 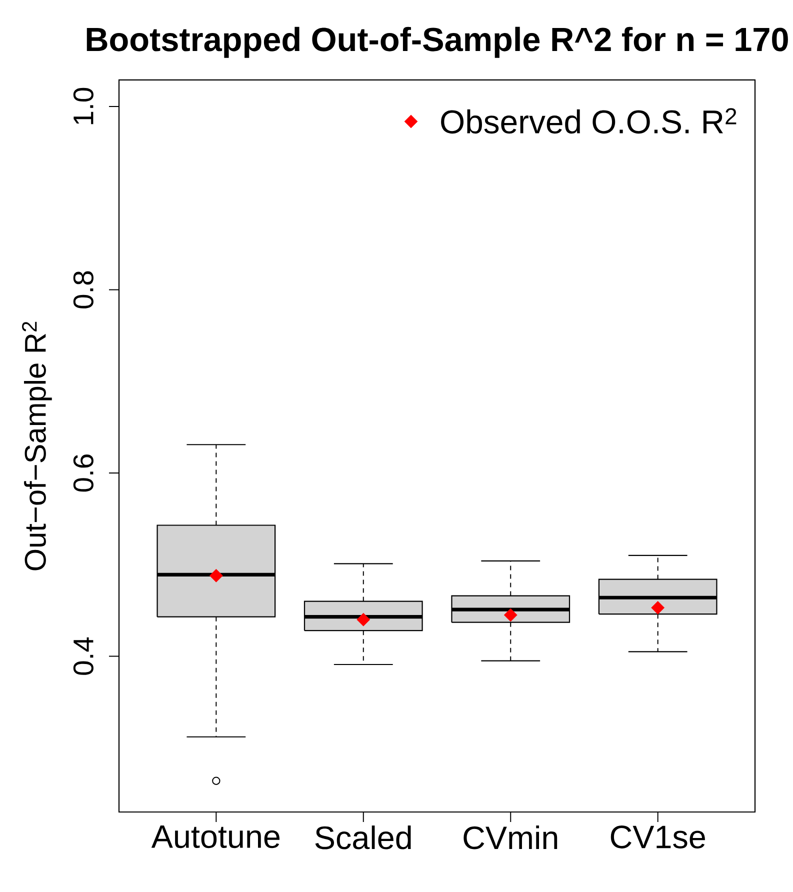 What do you see at coordinates (363, 838) in the screenshot?
I see `x-tick-label: Scaled` at bounding box center [363, 838].